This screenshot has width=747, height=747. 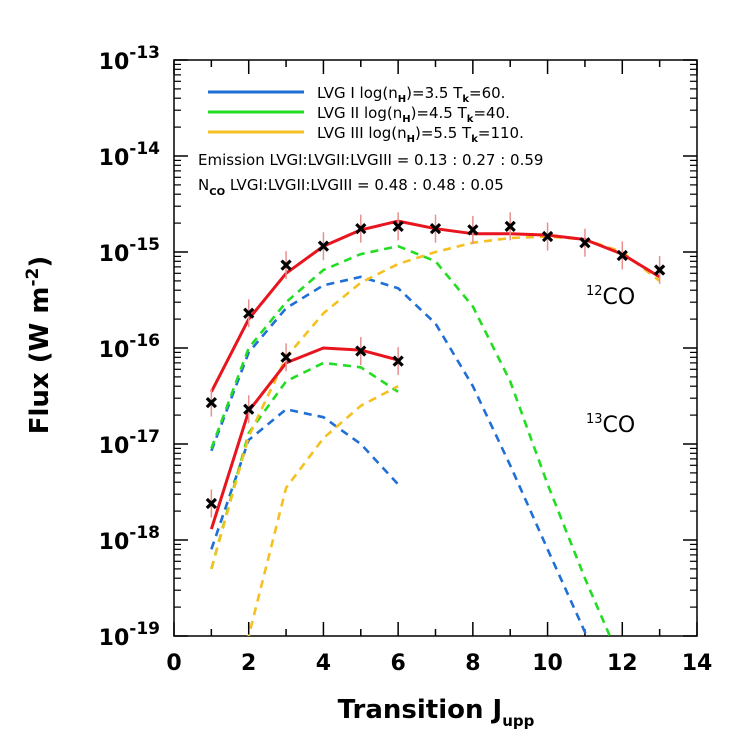 I want to click on x-tick-label: 10, so click(x=547, y=663).